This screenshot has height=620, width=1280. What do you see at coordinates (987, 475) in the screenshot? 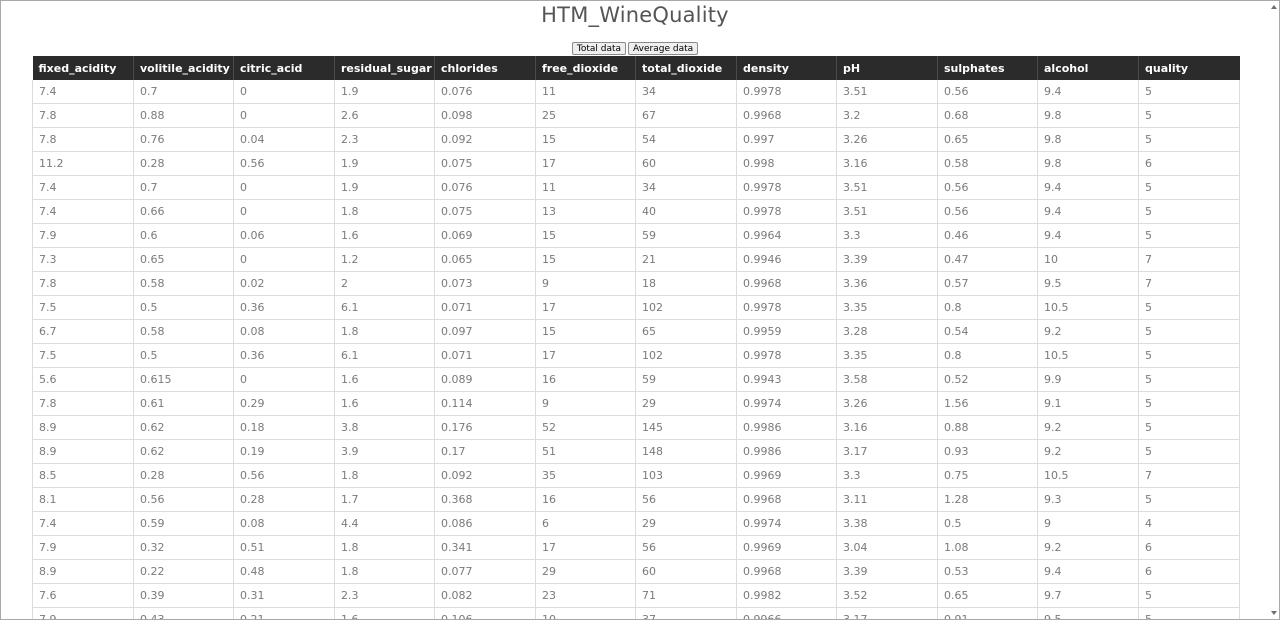
I see `table-cell-sulphates: 0.75` at bounding box center [987, 475].